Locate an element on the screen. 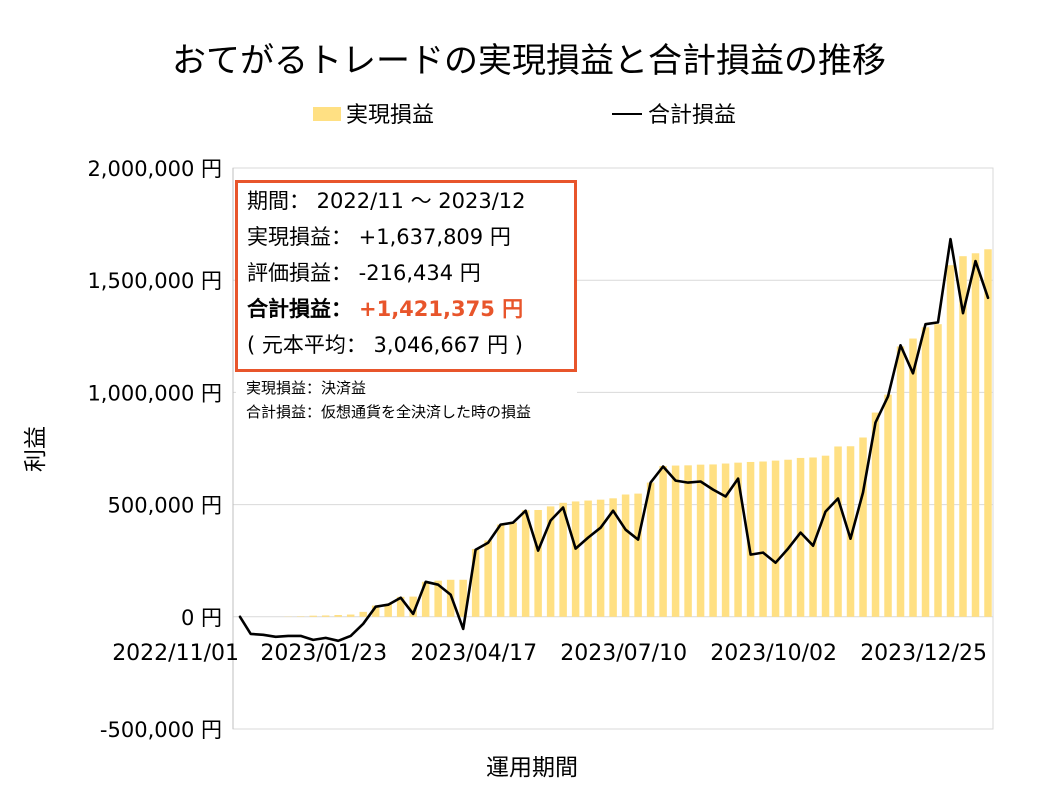 The image size is (1058, 794). x-tick-label: 2022/11/01 is located at coordinates (175, 653).